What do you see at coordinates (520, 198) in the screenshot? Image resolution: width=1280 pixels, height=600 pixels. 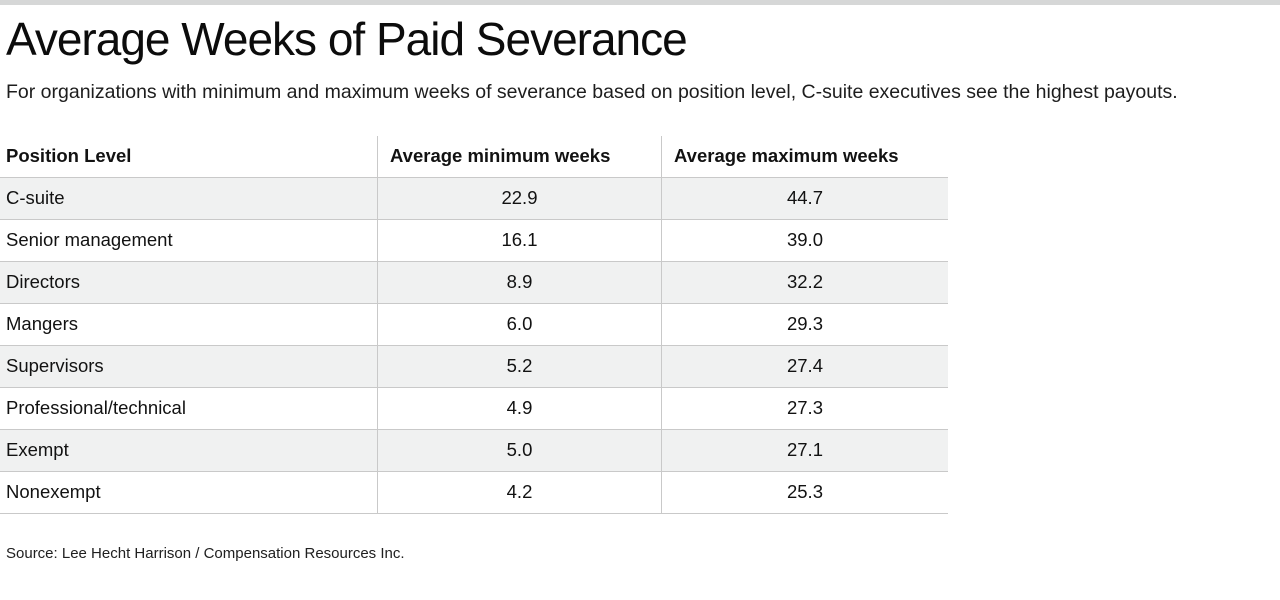 I see `min-weeks-value: 22.9` at bounding box center [520, 198].